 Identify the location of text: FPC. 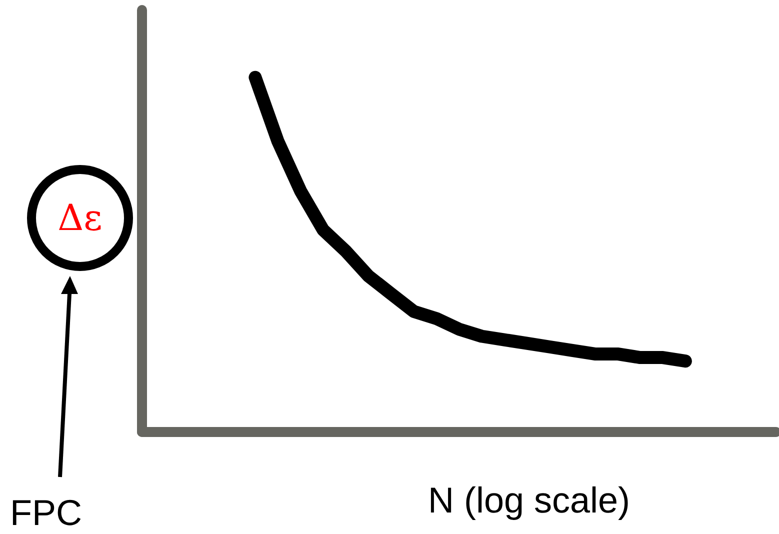
(46, 513).